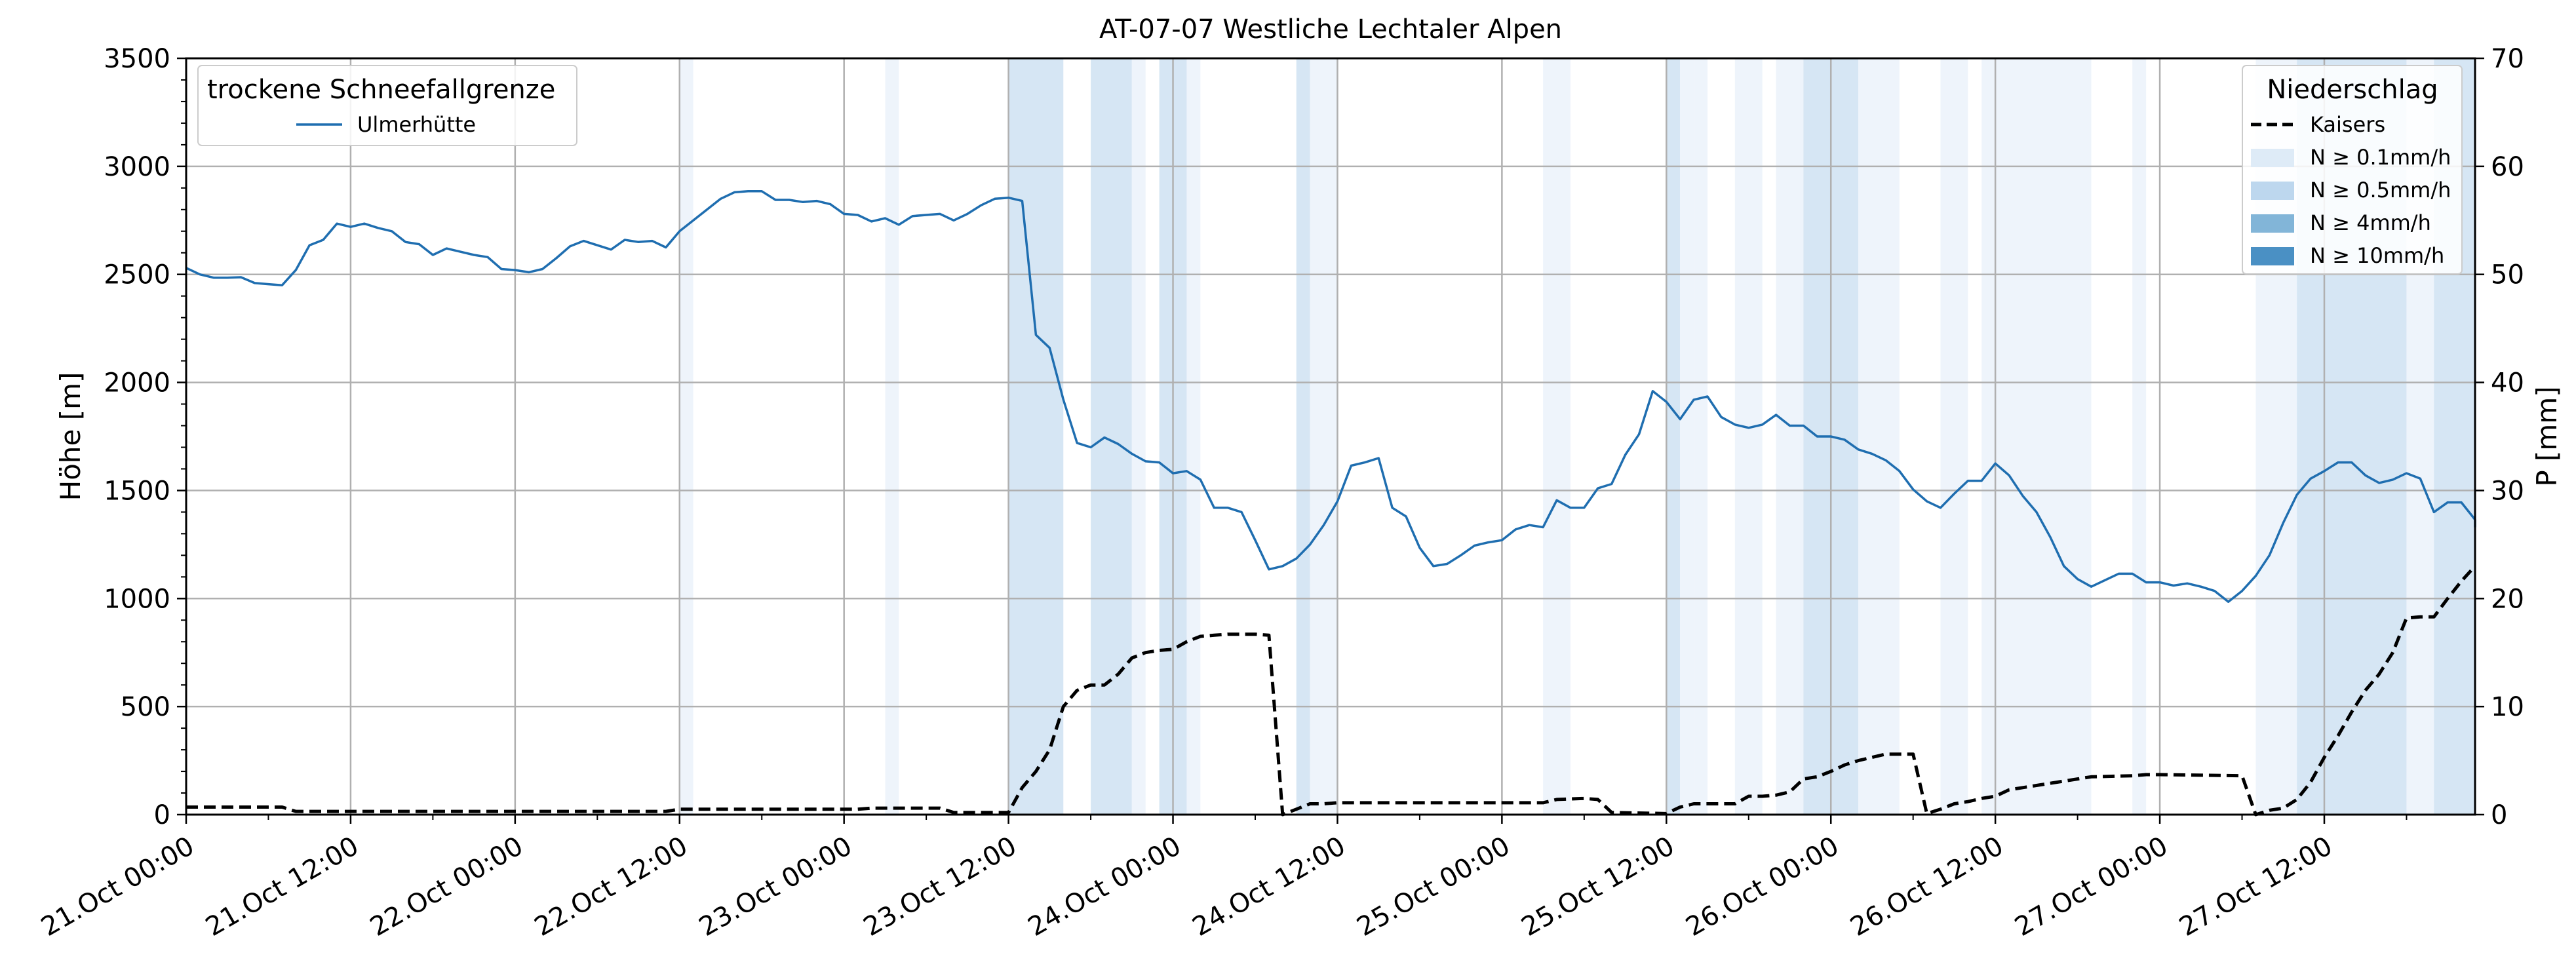 The height and width of the screenshot is (966, 2576). What do you see at coordinates (2380, 157) in the screenshot?
I see `legend-entry-label: N ≥ 0.1mm/h` at bounding box center [2380, 157].